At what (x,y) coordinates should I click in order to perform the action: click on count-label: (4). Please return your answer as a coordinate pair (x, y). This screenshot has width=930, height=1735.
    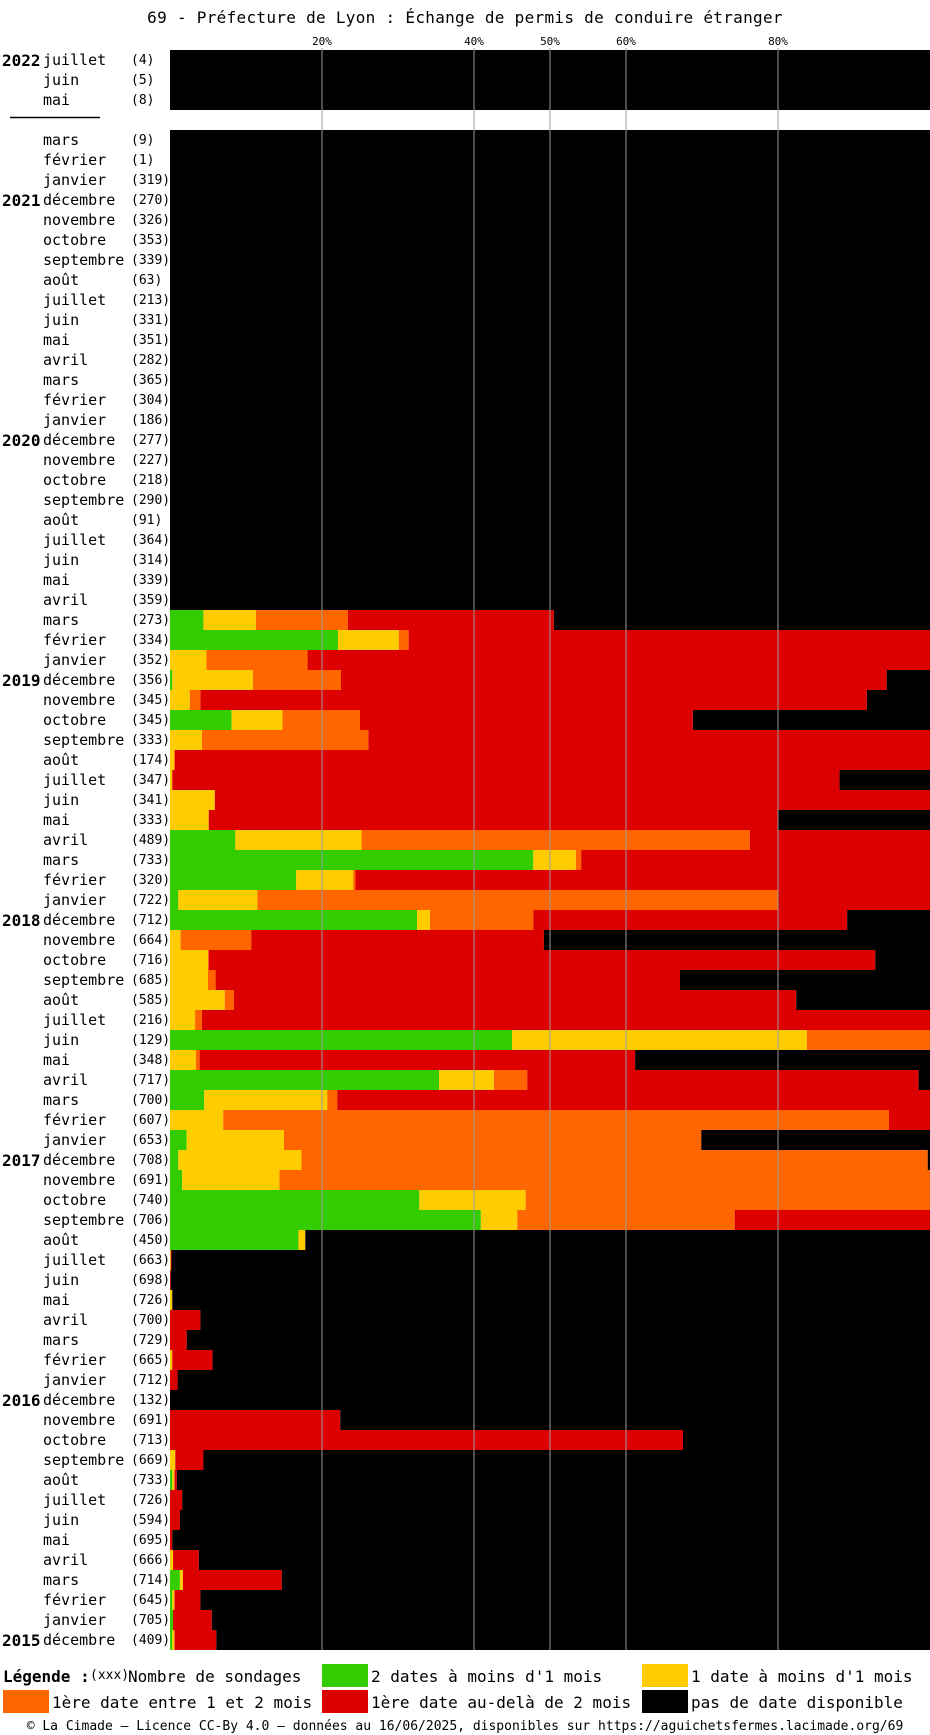
    Looking at the image, I should click on (142, 60).